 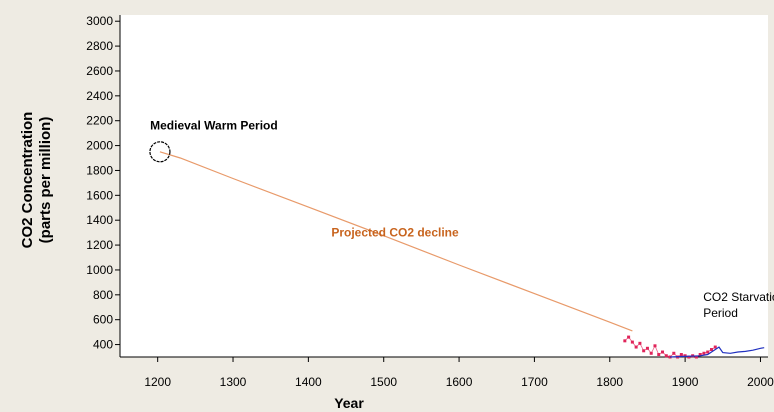 What do you see at coordinates (99, 96) in the screenshot?
I see `y-tick-label: 2400` at bounding box center [99, 96].